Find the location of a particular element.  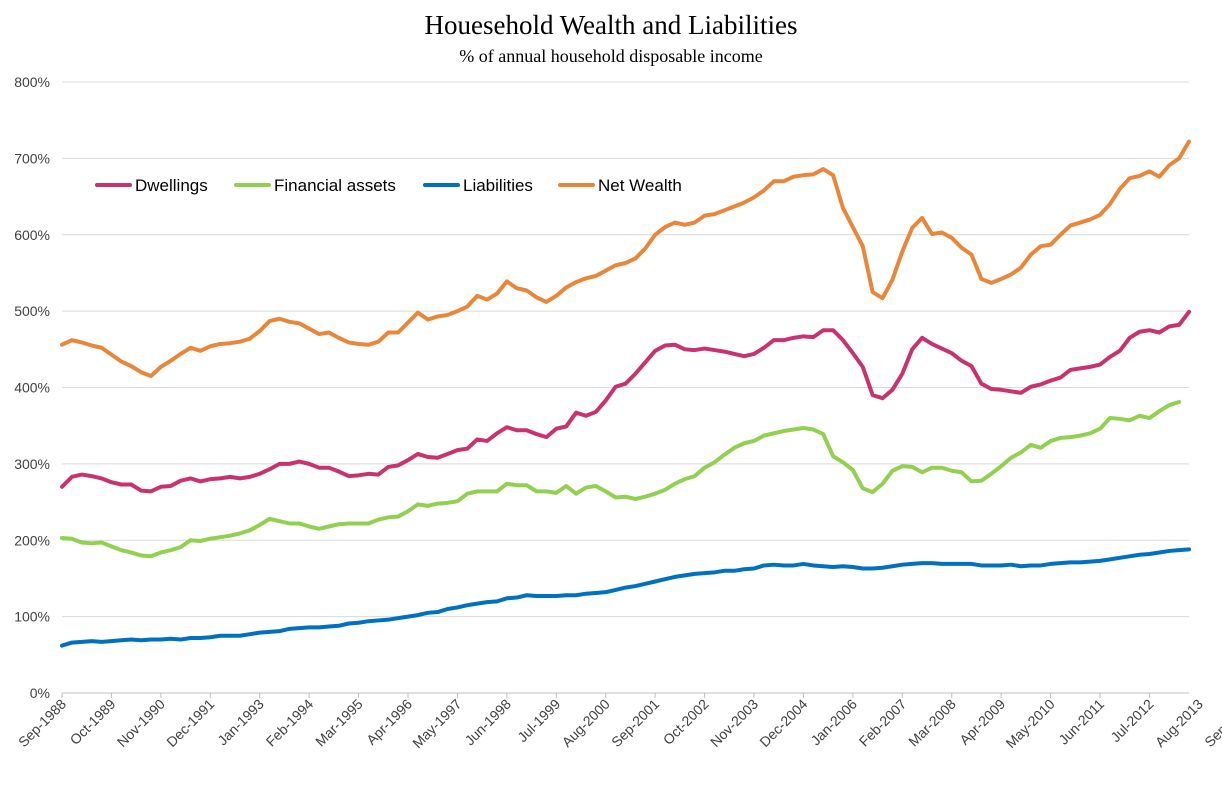

x-tick-label: Feb-1994 is located at coordinates (290, 723).